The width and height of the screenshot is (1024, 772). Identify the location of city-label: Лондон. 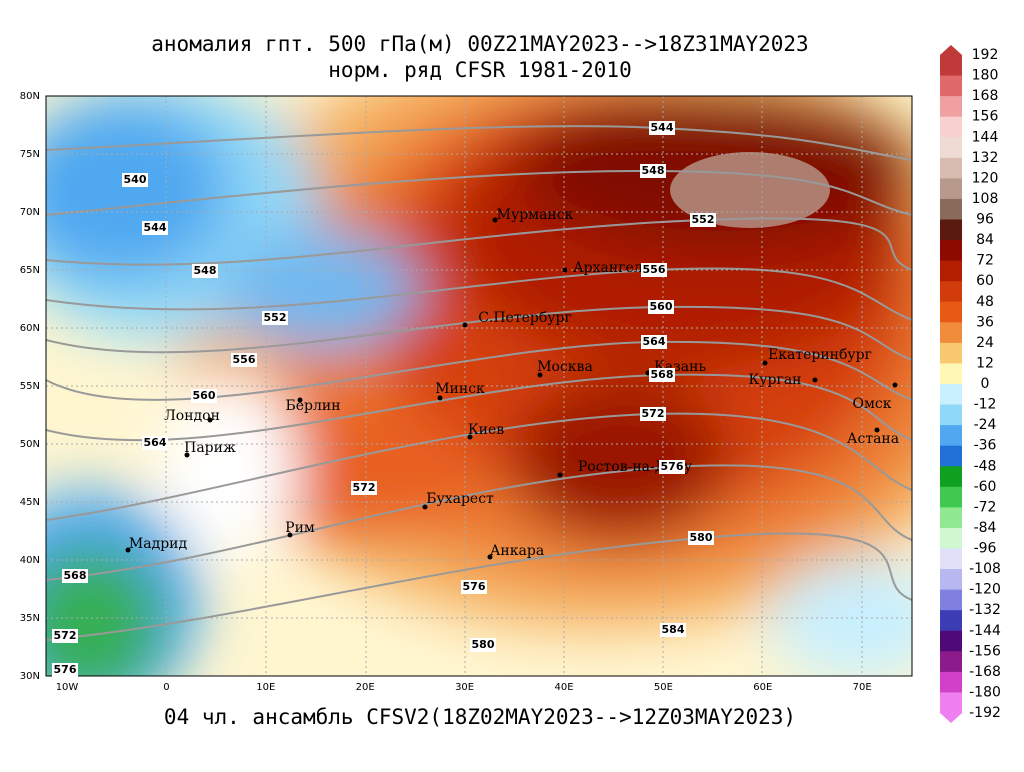
(192, 416).